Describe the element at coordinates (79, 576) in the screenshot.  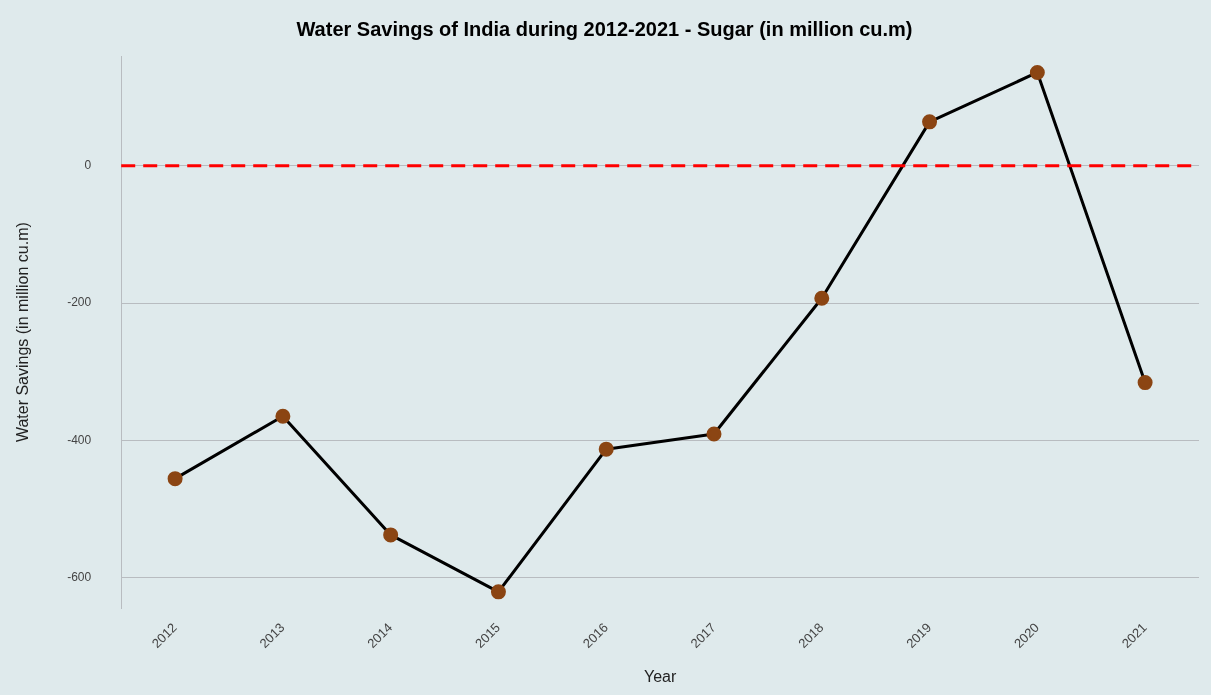
I see `y-tick-label: -600` at that location.